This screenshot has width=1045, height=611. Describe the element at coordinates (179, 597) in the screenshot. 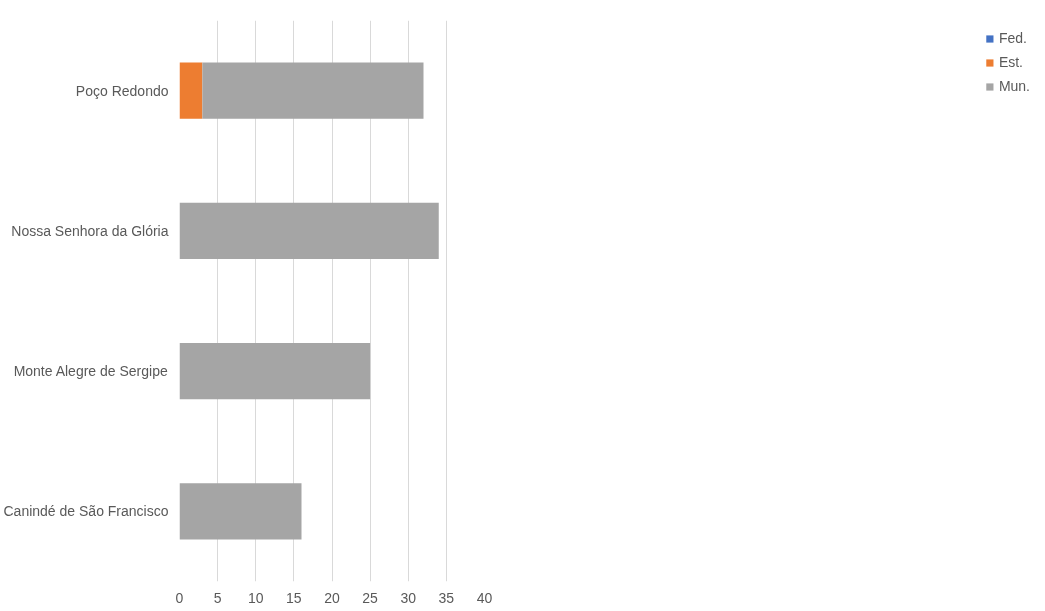

I see `x-tick-label: 0` at that location.